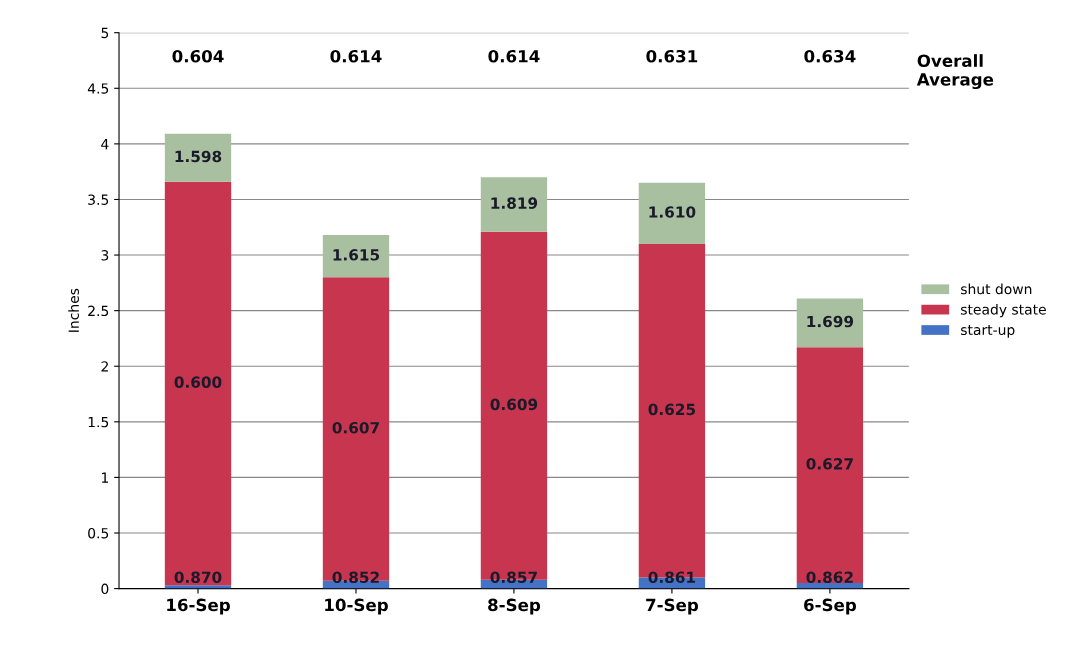 The height and width of the screenshot is (654, 1082). Describe the element at coordinates (105, 33) in the screenshot. I see `y-tick-label: 5` at that location.